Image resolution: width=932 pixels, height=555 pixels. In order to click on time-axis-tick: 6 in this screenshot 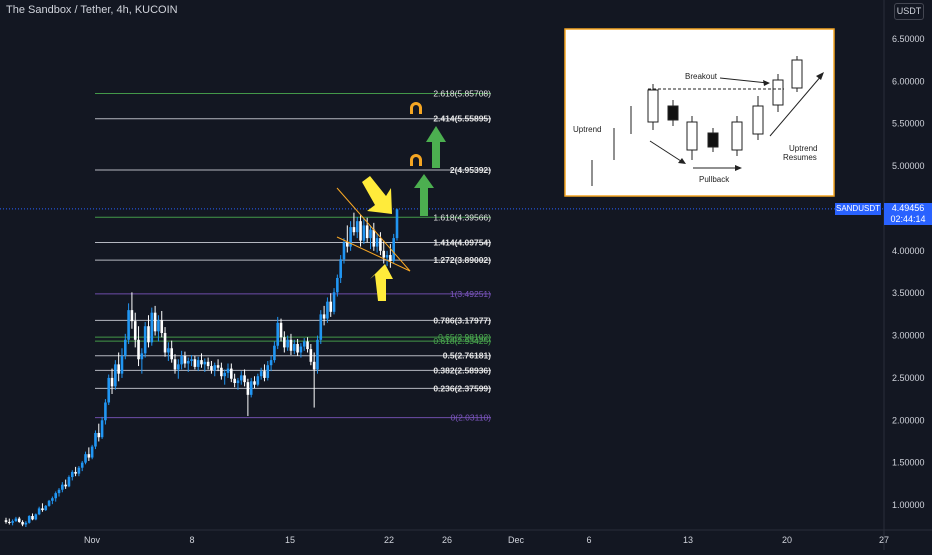, I will do `click(588, 540)`.